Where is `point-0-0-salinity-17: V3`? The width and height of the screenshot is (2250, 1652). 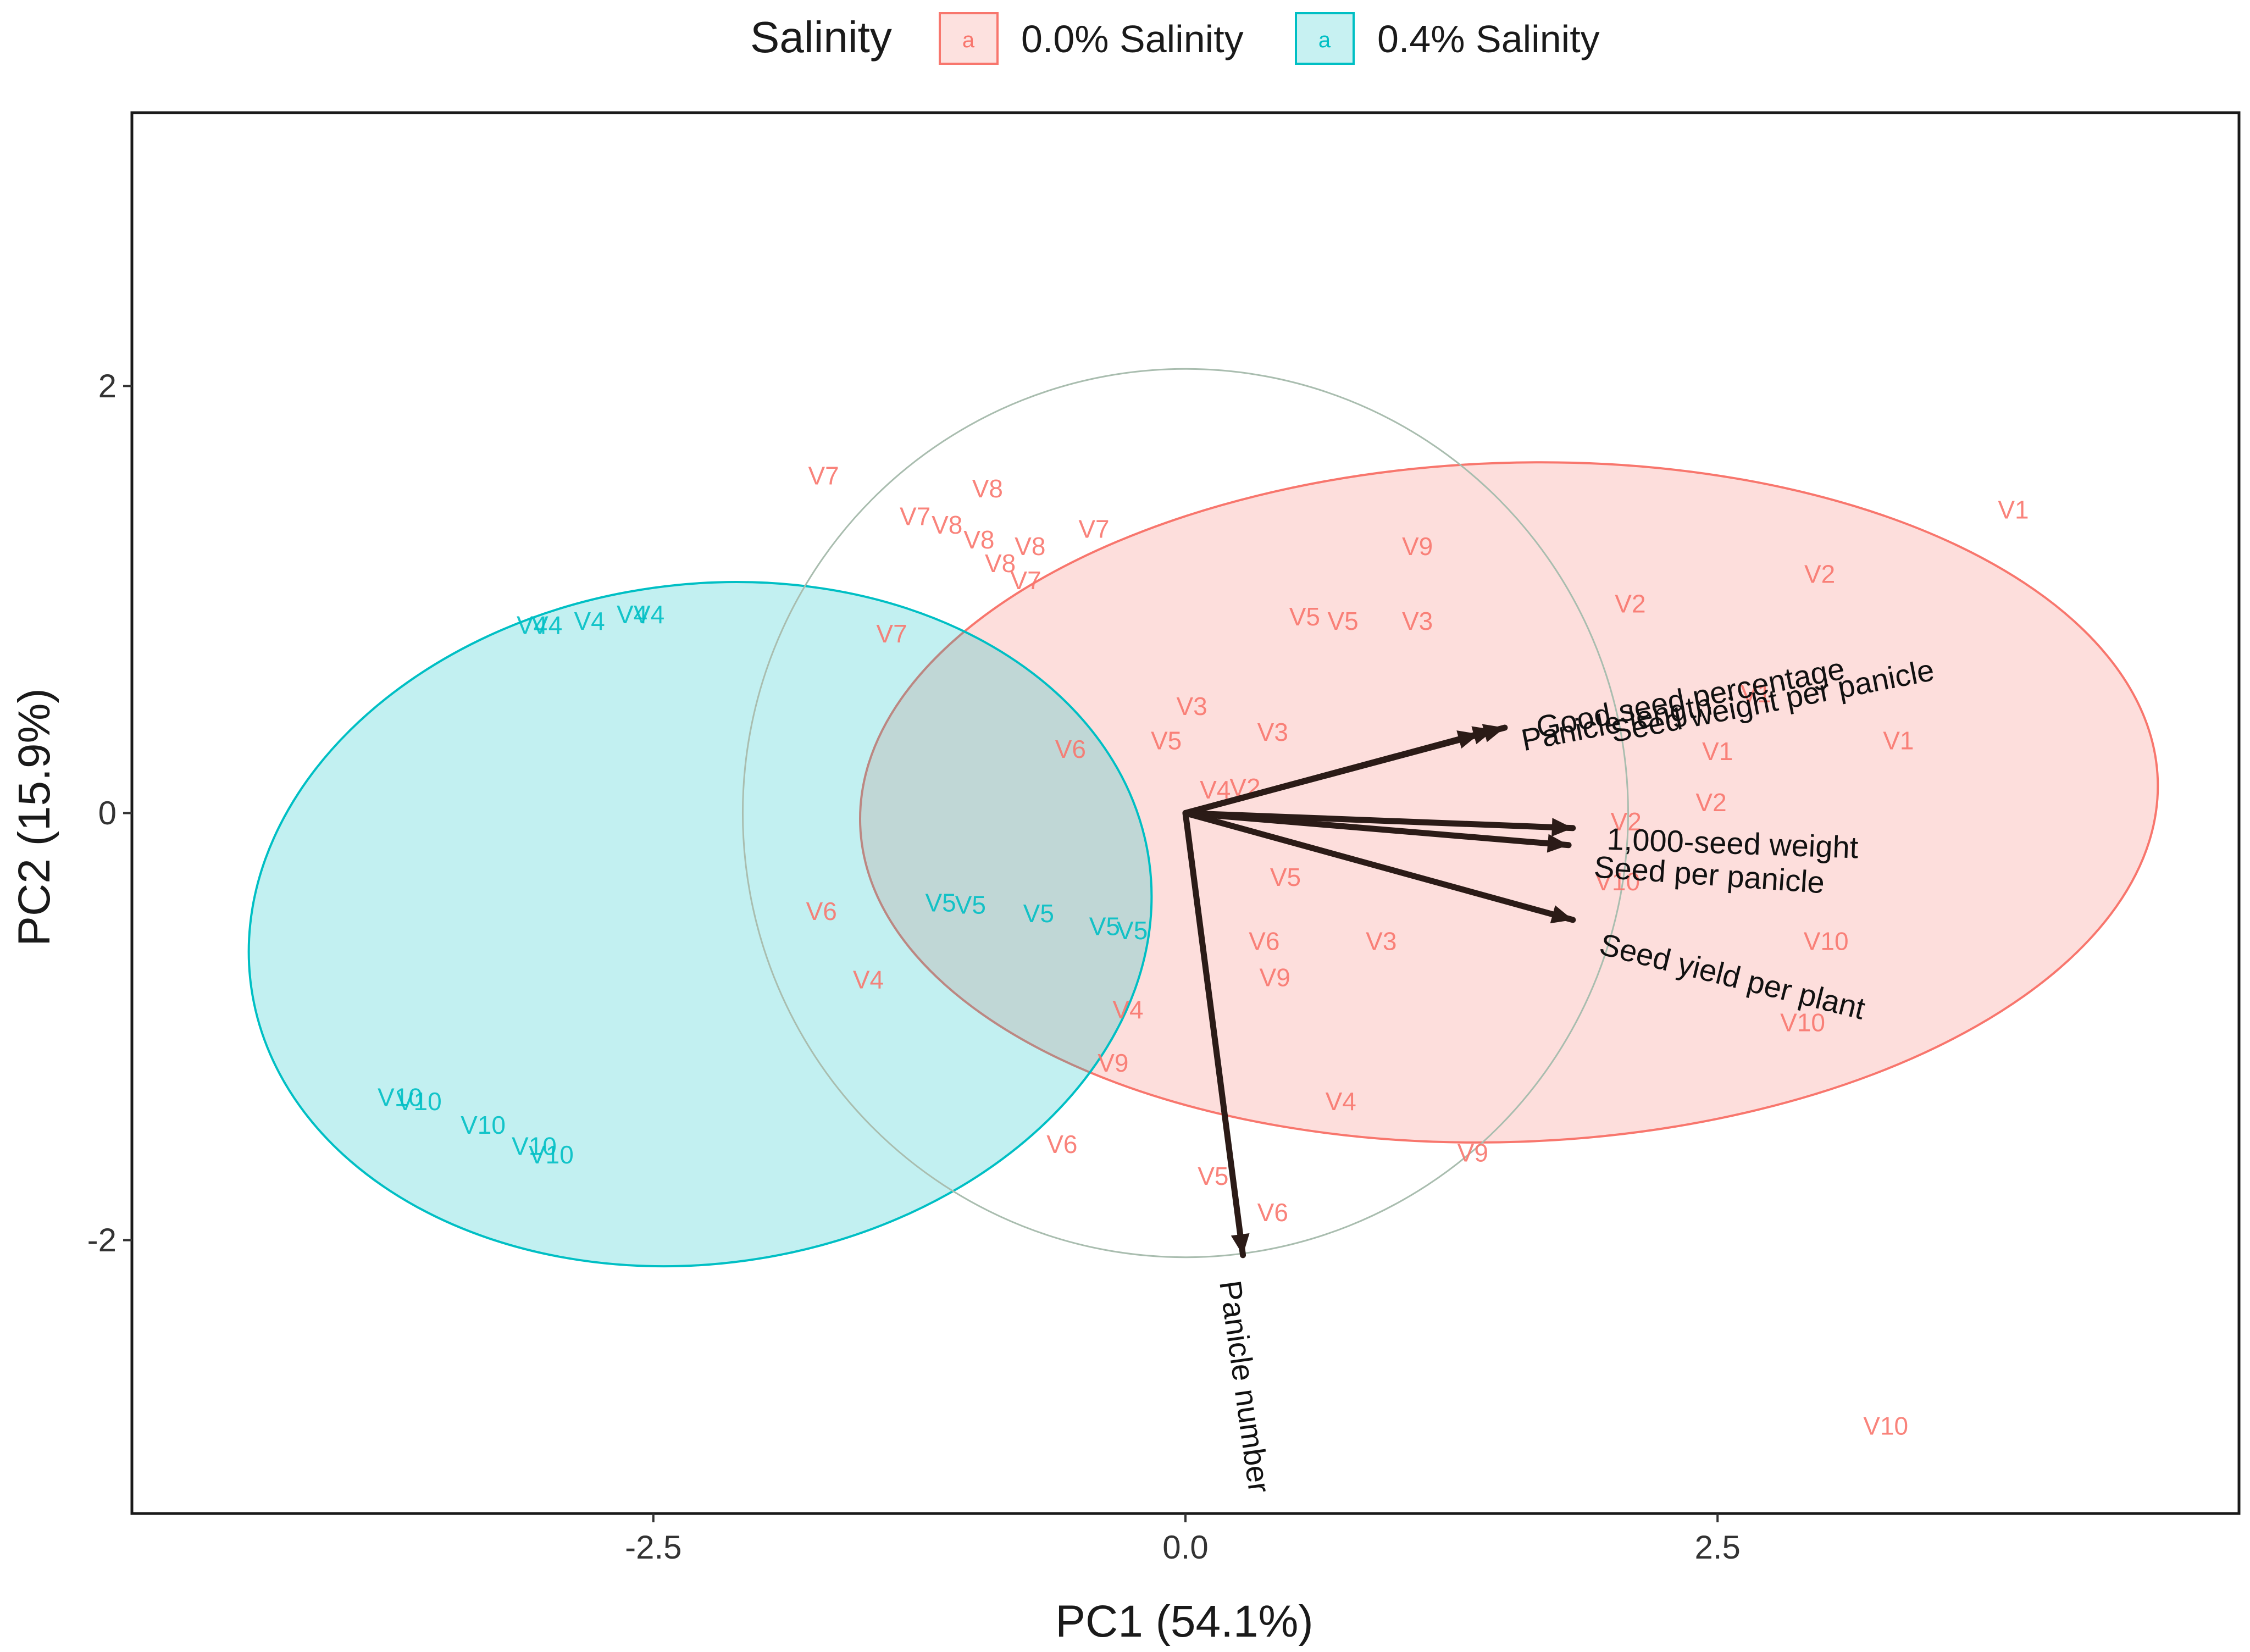 point-0-0-salinity-17: V3 is located at coordinates (1191, 706).